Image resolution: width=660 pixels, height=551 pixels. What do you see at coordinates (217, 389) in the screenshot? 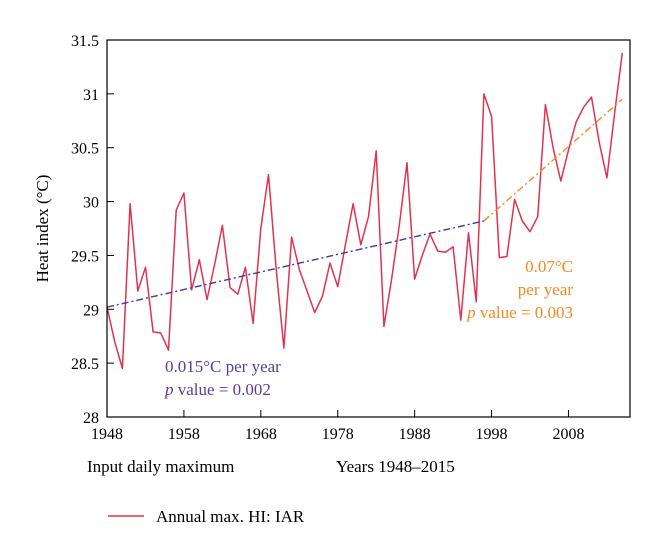
I see `annotation-1-line-2: p value = 0.002` at bounding box center [217, 389].